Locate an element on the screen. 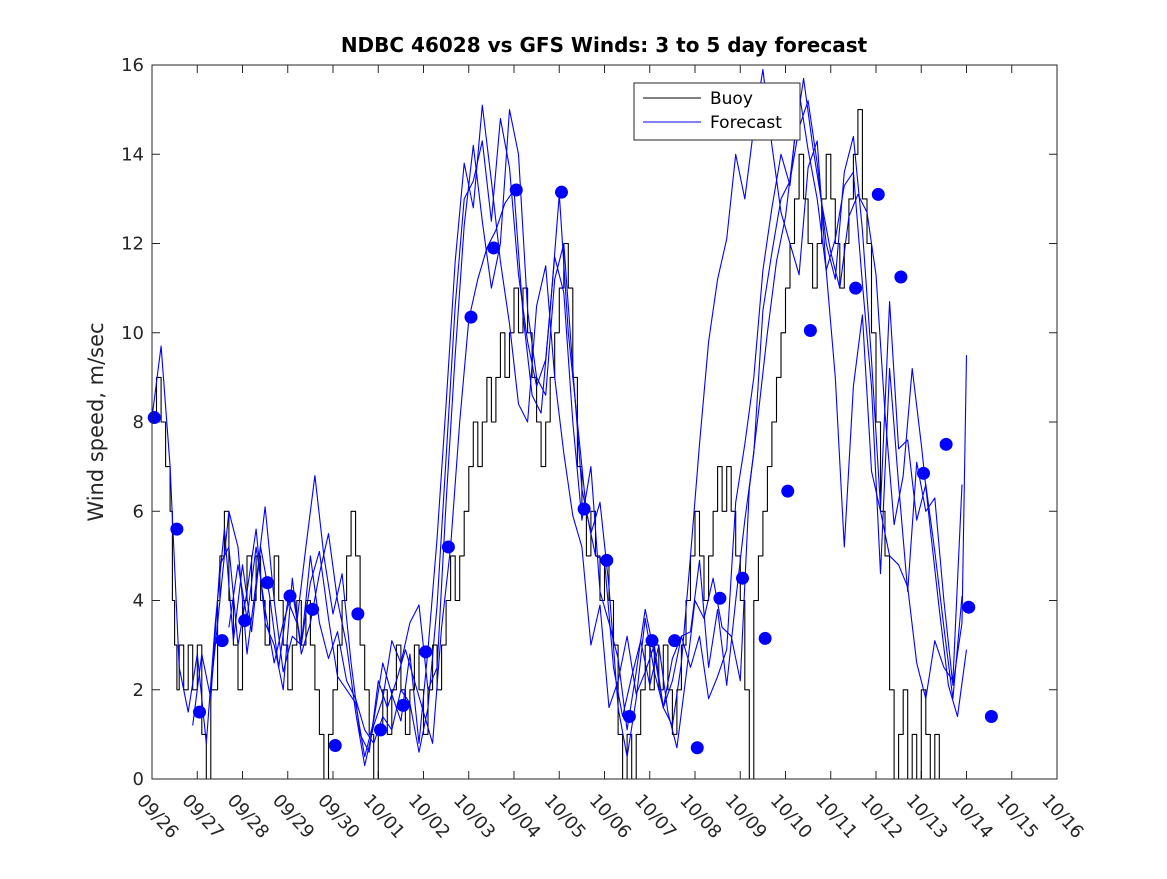 The image size is (1167, 879). y-tick-label: 6 is located at coordinates (138, 511).